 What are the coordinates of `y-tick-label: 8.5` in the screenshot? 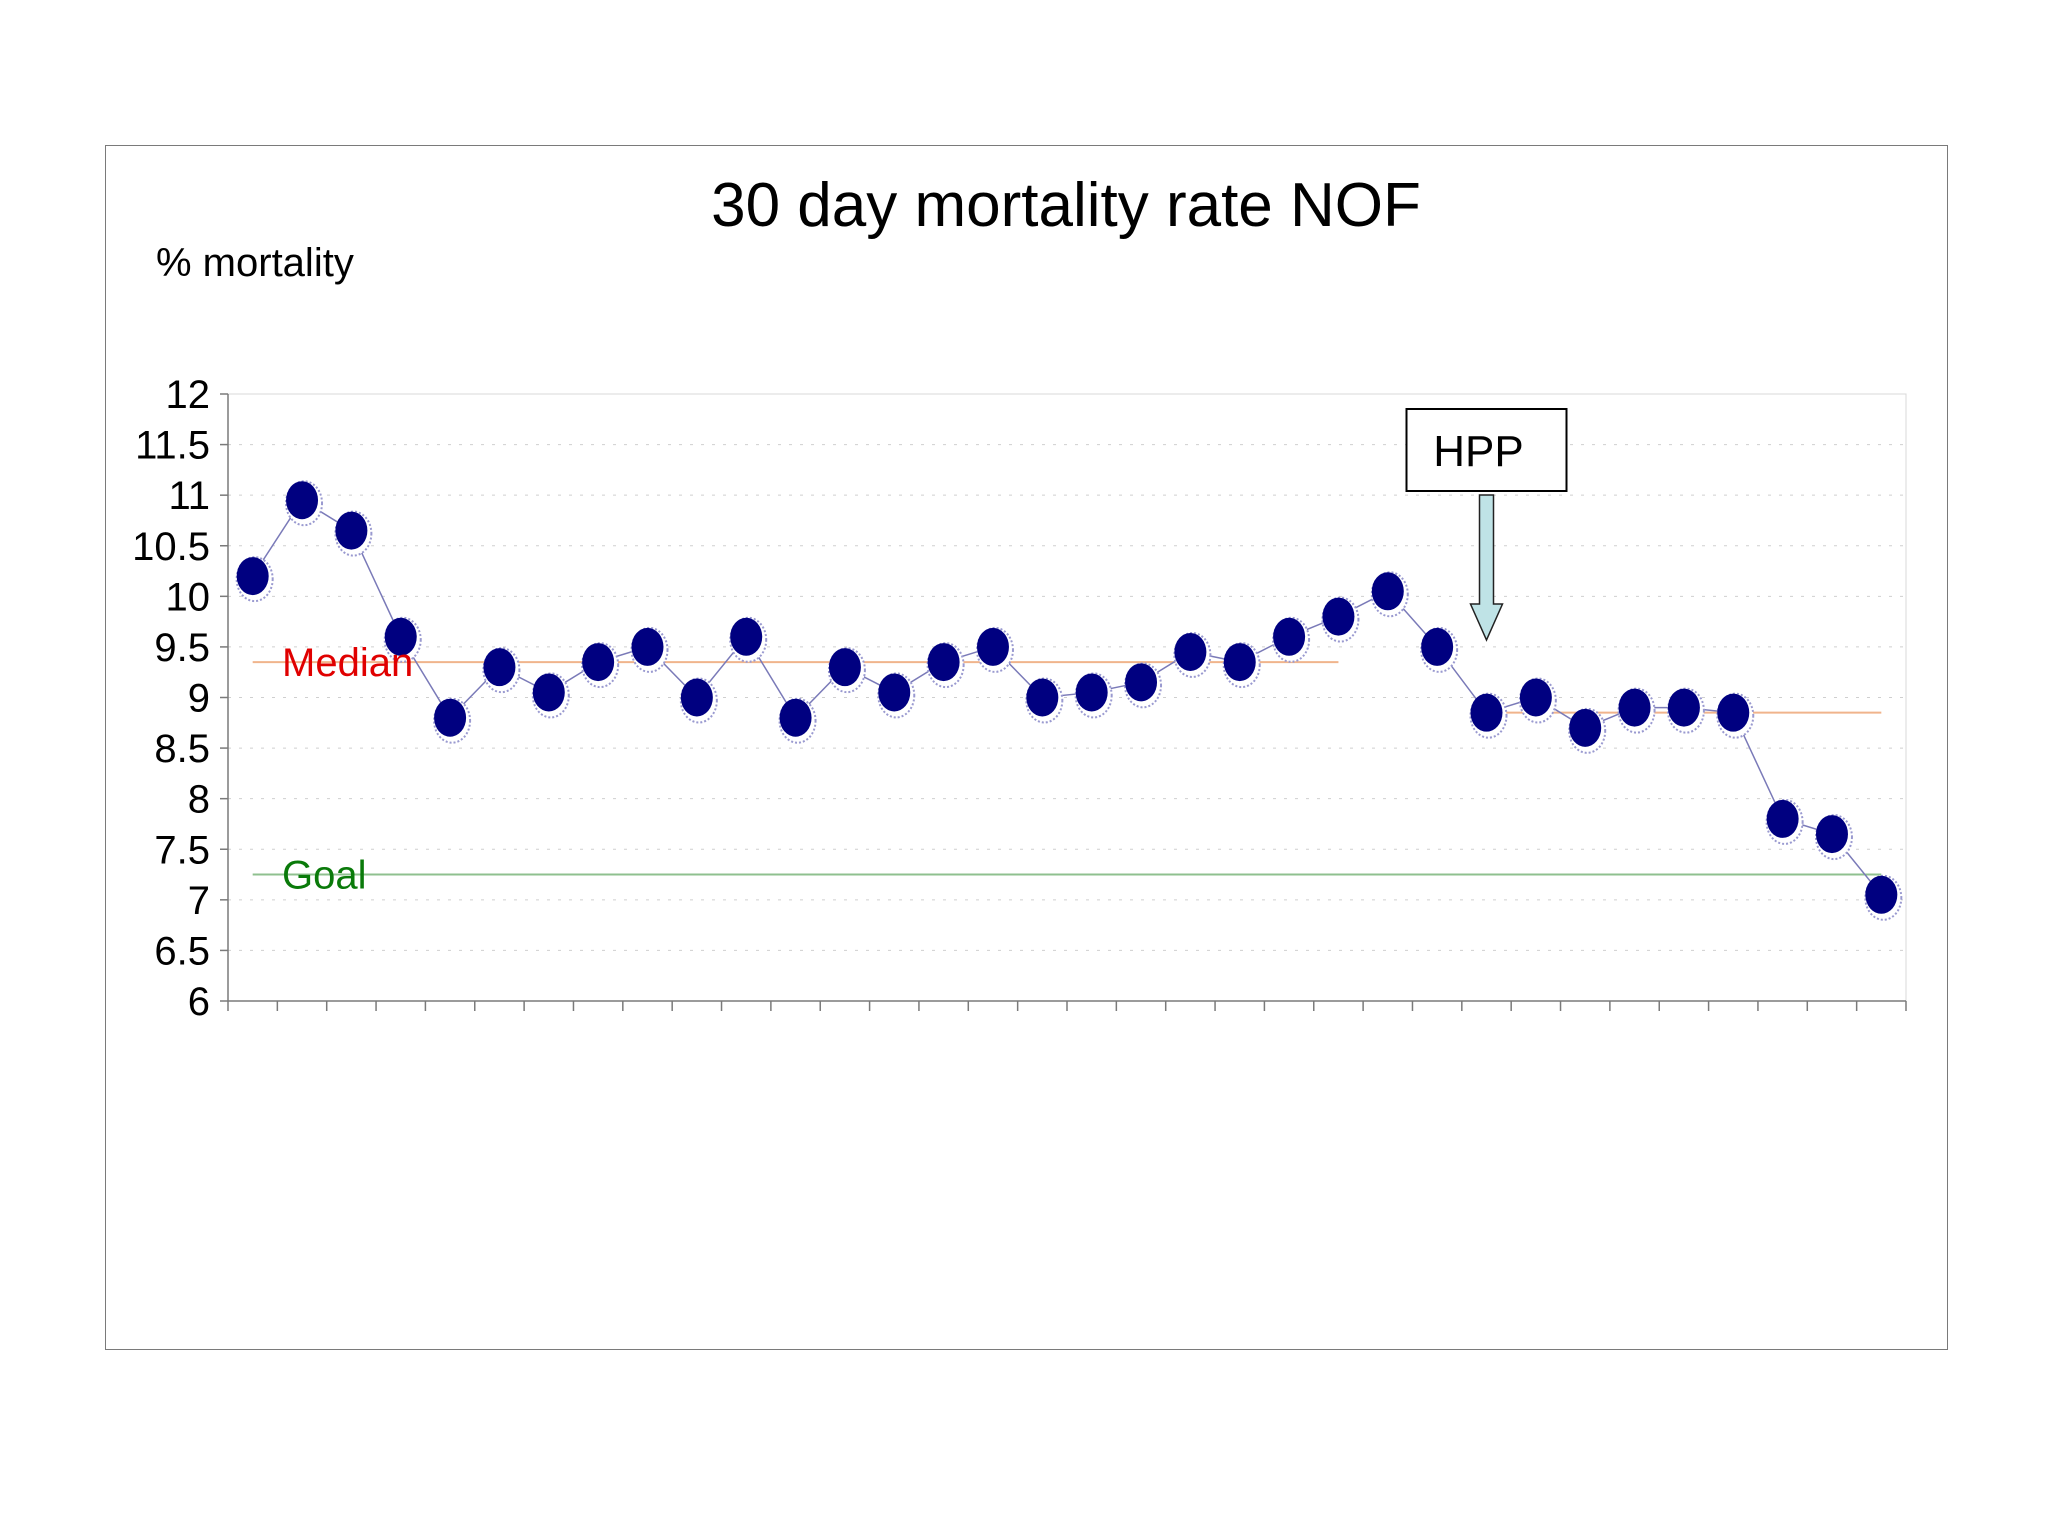 It's located at (182, 749).